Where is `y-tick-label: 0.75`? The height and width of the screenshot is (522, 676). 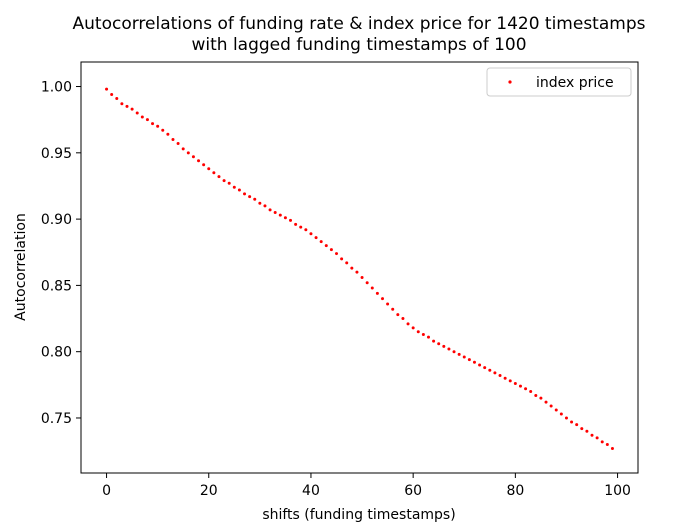
y-tick-label: 0.75 is located at coordinates (56, 419).